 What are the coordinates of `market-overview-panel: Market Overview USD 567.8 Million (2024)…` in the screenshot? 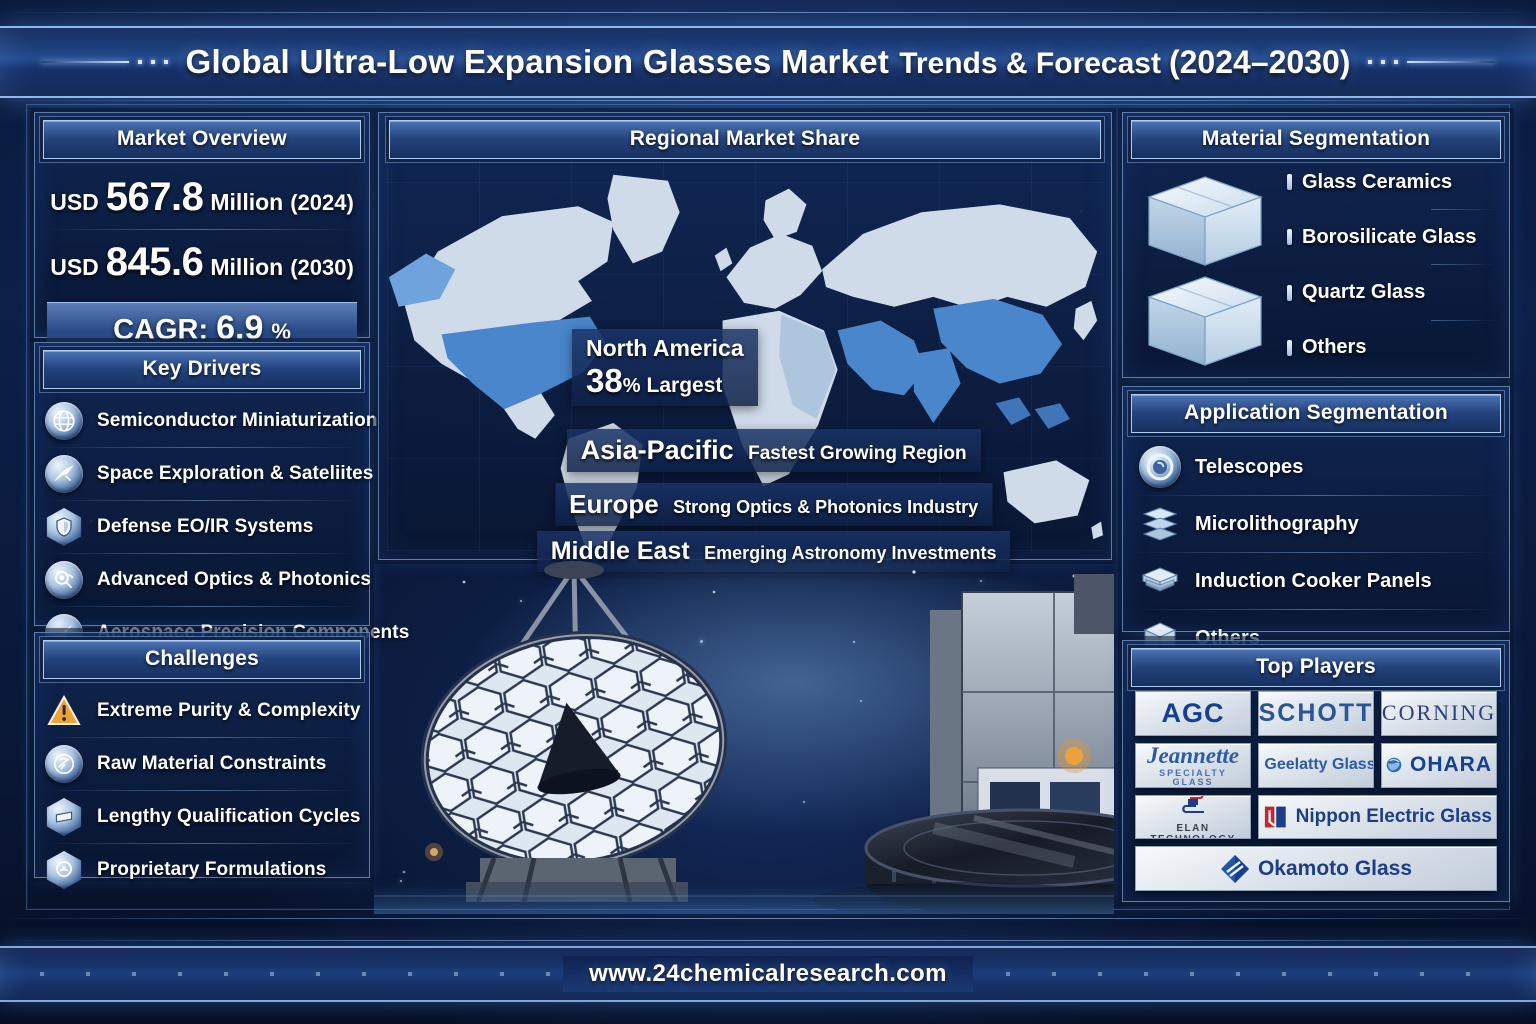 It's located at (202, 233).